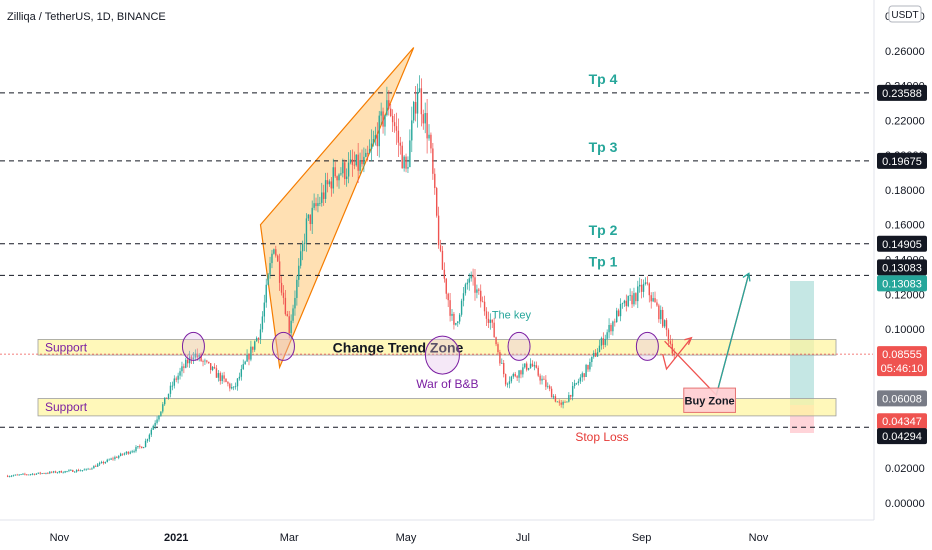 The height and width of the screenshot is (550, 932). Describe the element at coordinates (409, 538) in the screenshot. I see `time-axis: Nov 2021 Mar May Jul Sep Nov` at that location.